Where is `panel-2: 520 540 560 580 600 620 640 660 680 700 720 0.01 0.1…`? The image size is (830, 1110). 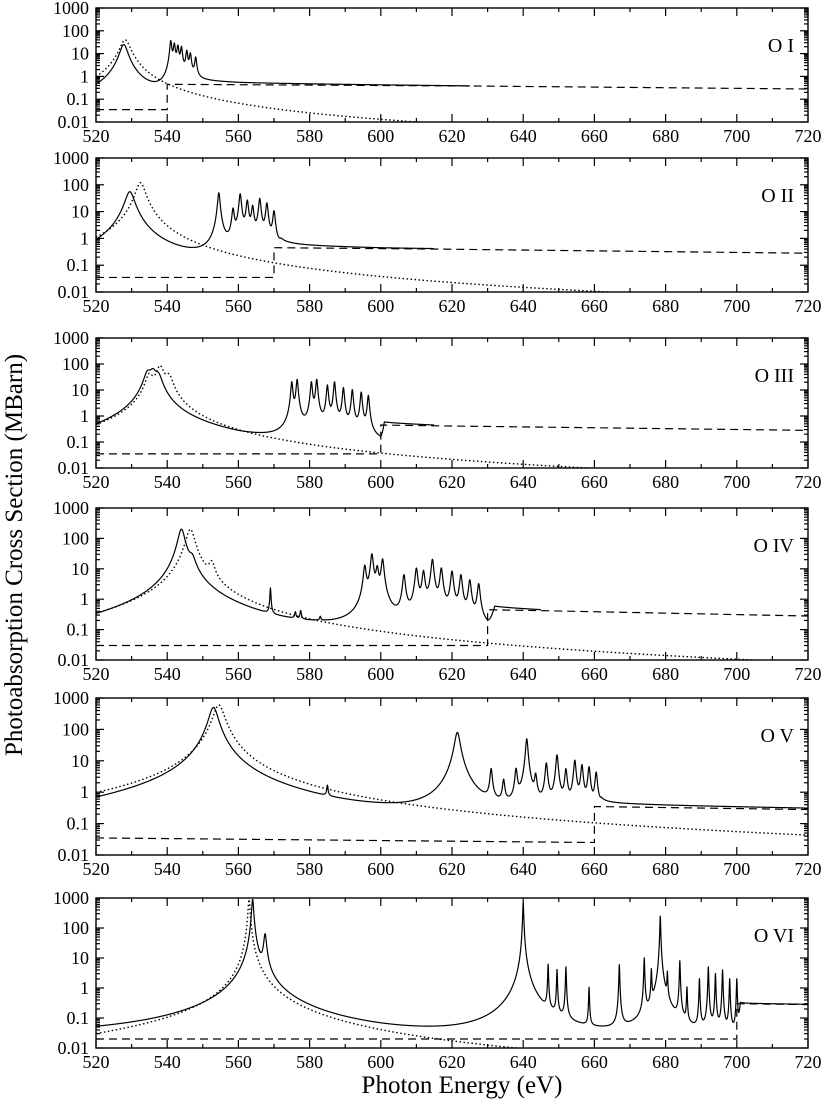 panel-2: 520 540 560 580 600 620 640 660 680 700 720 0.01 0.1… is located at coordinates (437, 232).